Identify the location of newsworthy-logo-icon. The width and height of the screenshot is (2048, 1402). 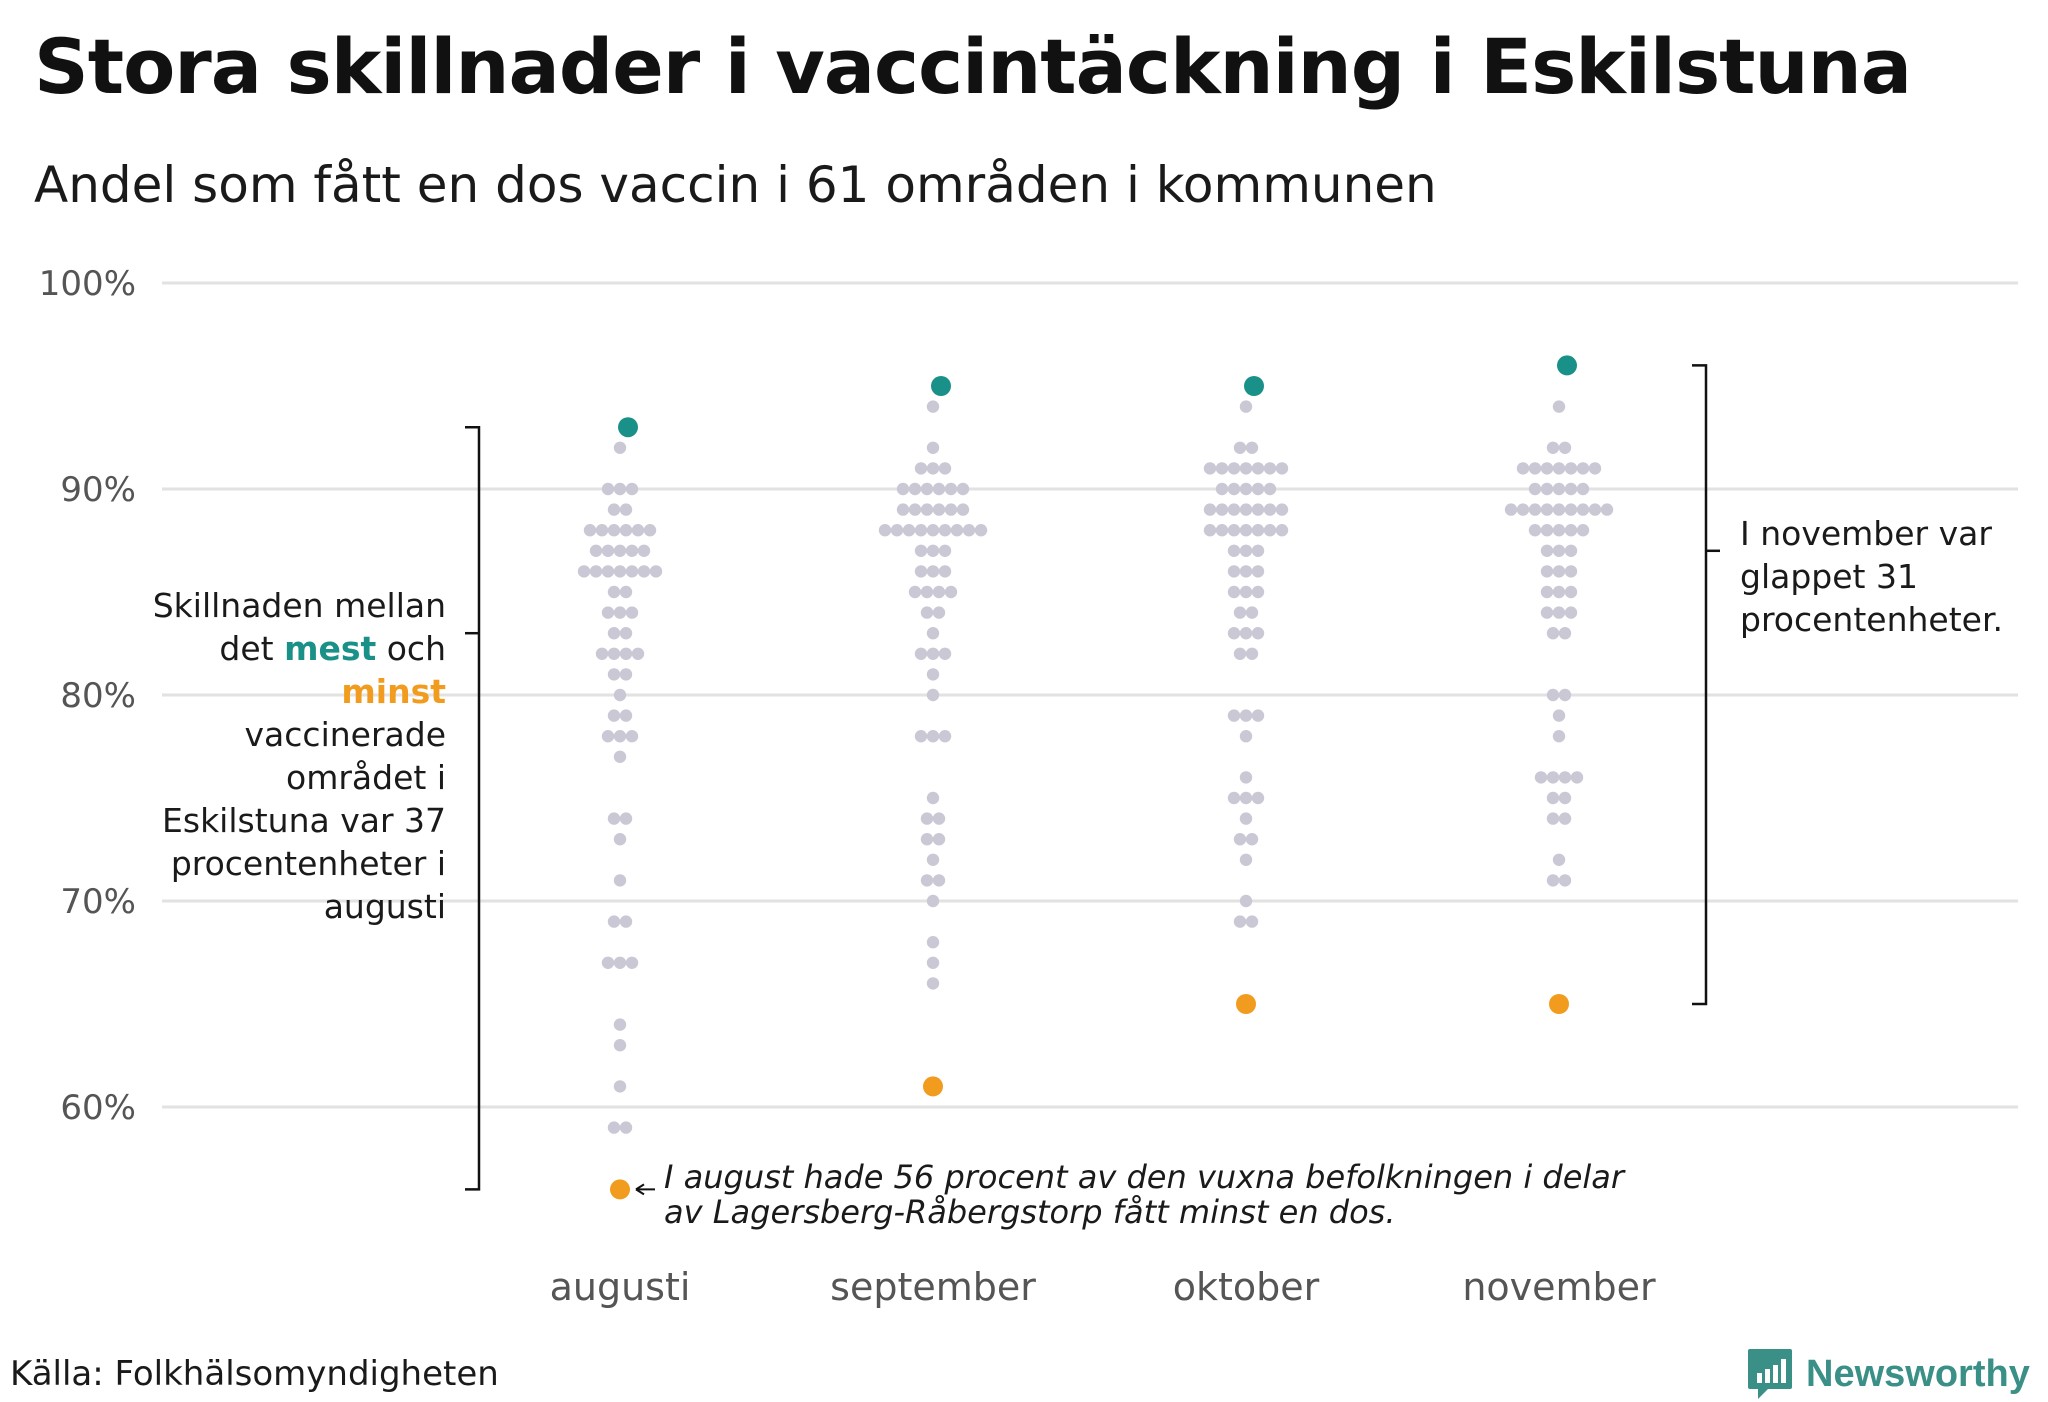
(1770, 1374).